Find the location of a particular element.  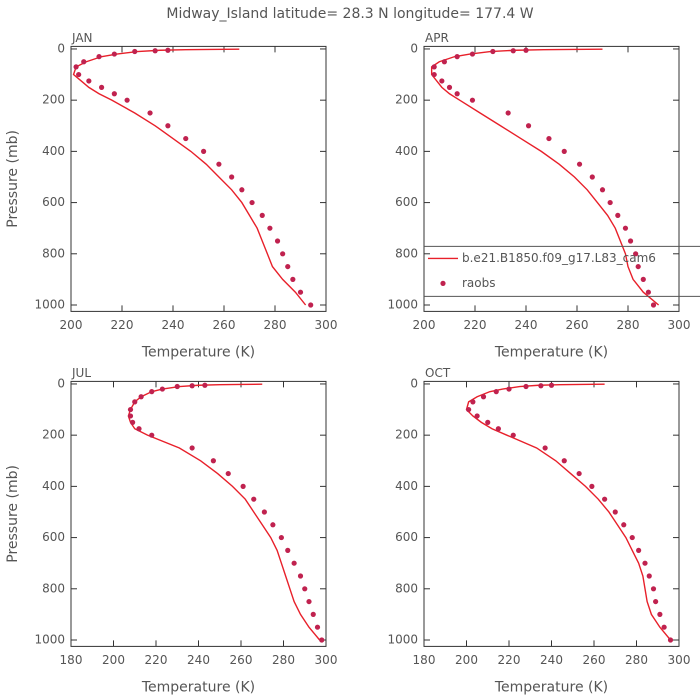

panel-label: JUL is located at coordinates (81, 373).